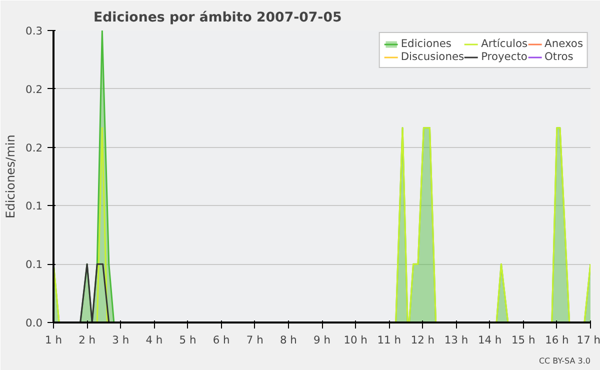  What do you see at coordinates (504, 56) in the screenshot?
I see `legend-label: Proyecto` at bounding box center [504, 56].